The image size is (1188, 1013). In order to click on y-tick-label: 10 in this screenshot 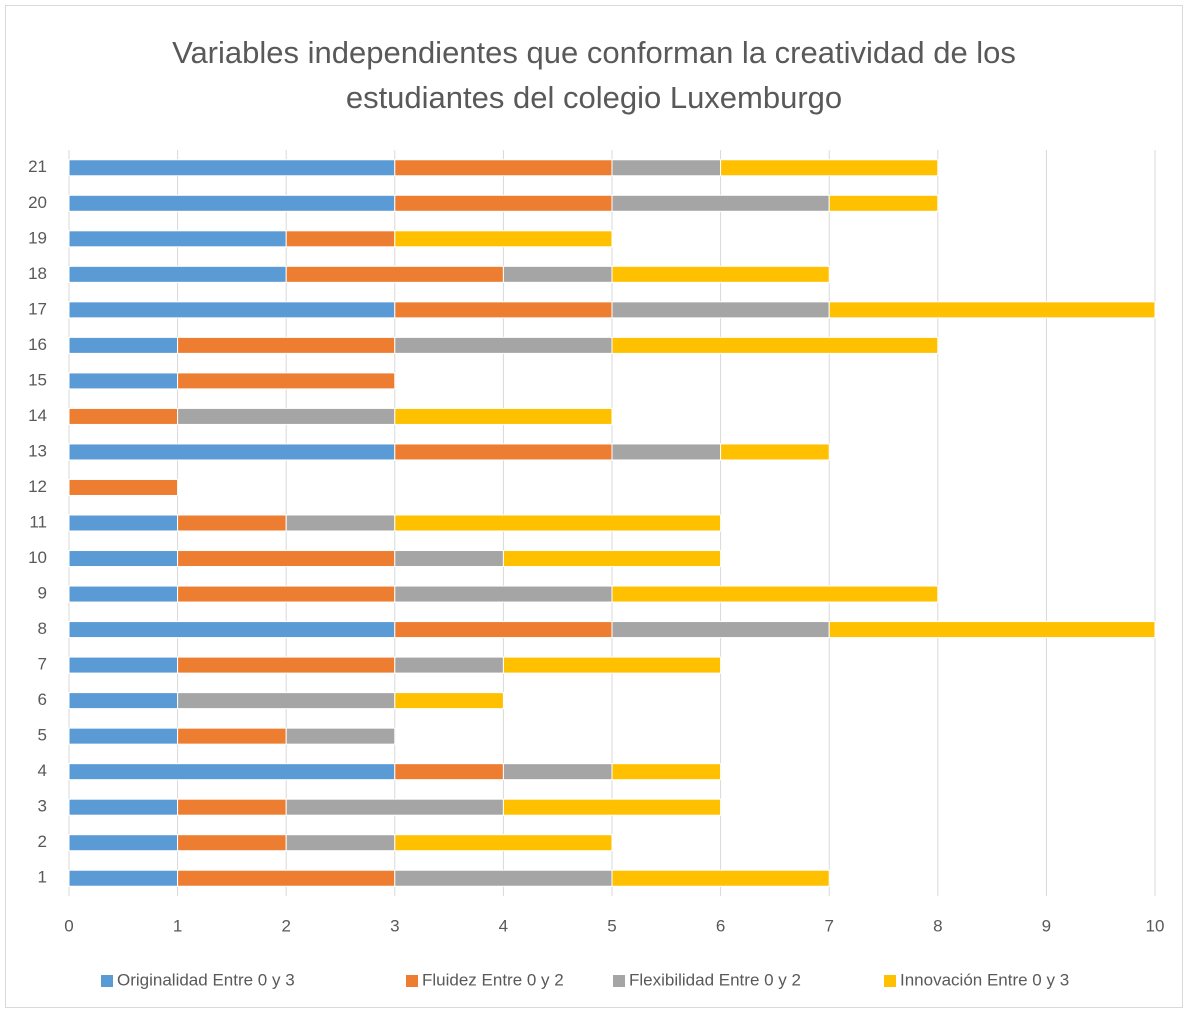, I will do `click(37, 557)`.